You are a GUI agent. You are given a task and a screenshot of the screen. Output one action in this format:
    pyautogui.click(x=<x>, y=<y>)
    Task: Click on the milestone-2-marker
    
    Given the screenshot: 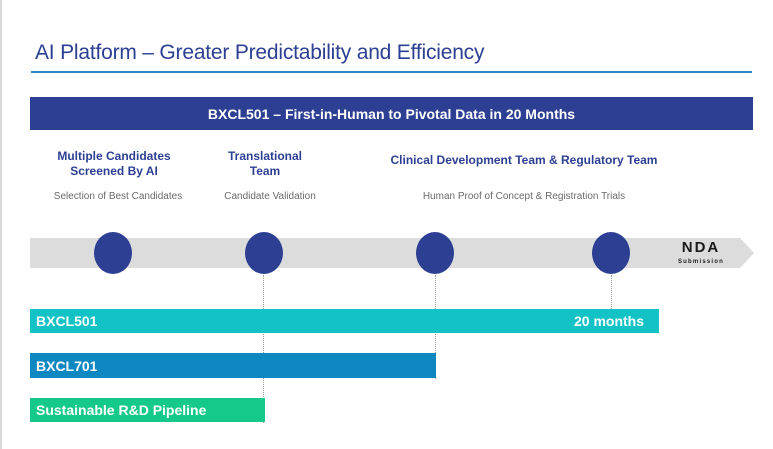 What is the action you would take?
    pyautogui.click(x=264, y=253)
    